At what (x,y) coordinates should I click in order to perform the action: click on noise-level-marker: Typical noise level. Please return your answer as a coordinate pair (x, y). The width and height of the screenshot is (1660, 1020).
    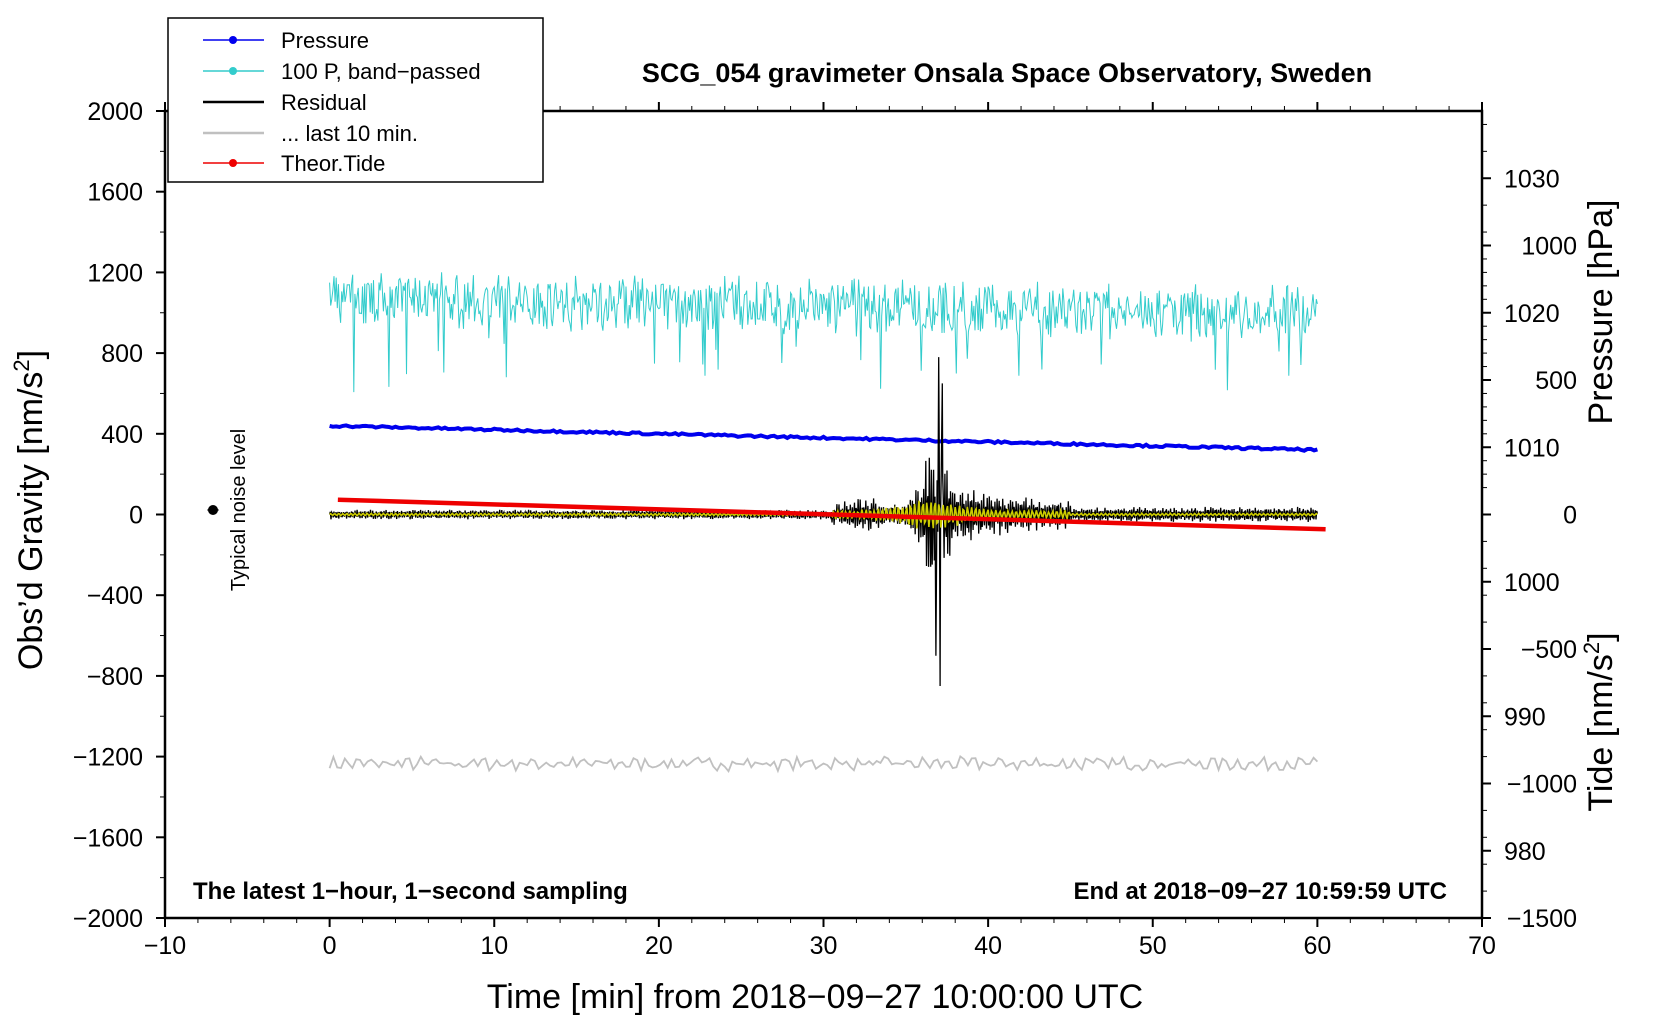
    Looking at the image, I should click on (228, 510).